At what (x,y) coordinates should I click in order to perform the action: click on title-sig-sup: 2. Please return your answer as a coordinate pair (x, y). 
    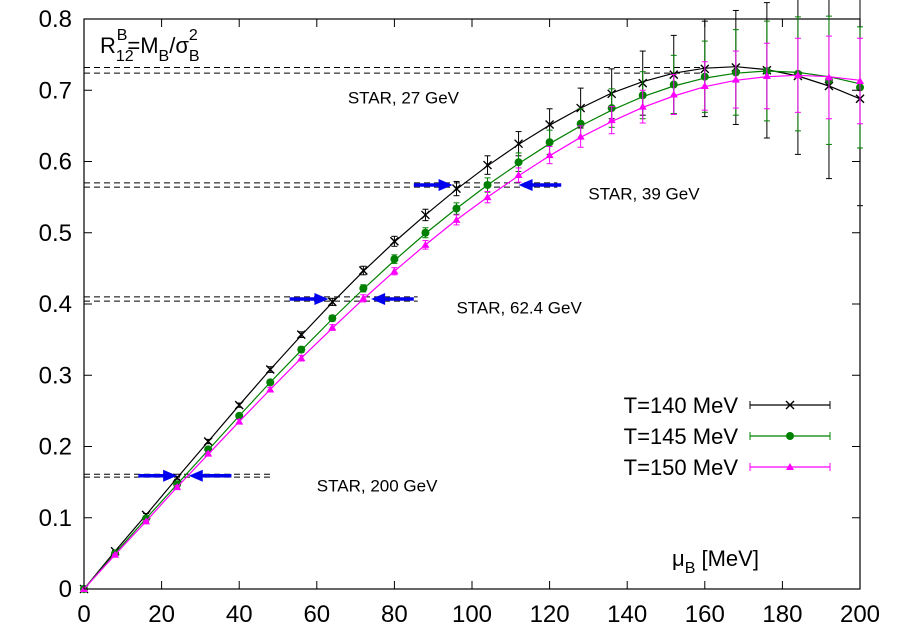
    Looking at the image, I should click on (193, 35).